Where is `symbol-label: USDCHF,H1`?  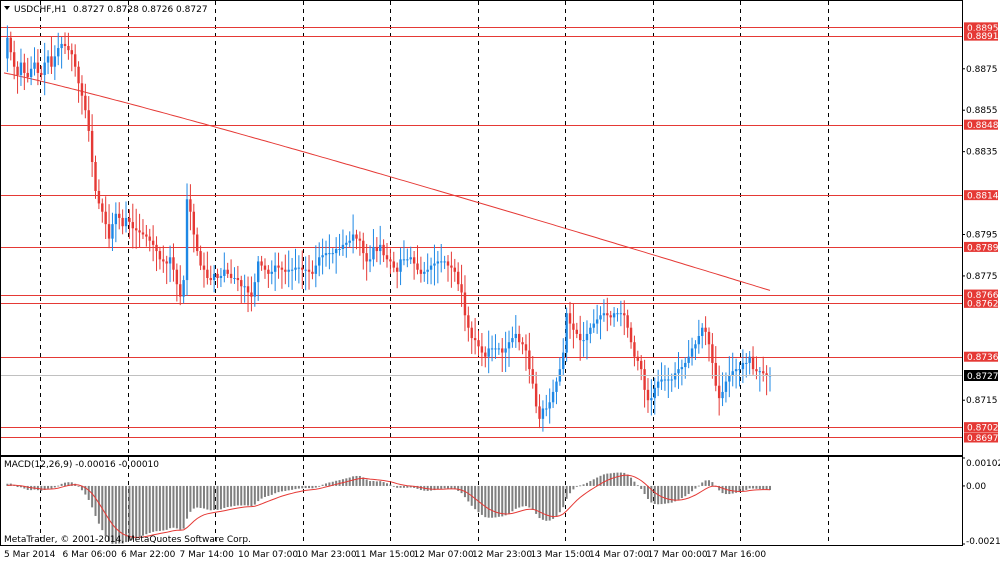 symbol-label: USDCHF,H1 is located at coordinates (40, 10).